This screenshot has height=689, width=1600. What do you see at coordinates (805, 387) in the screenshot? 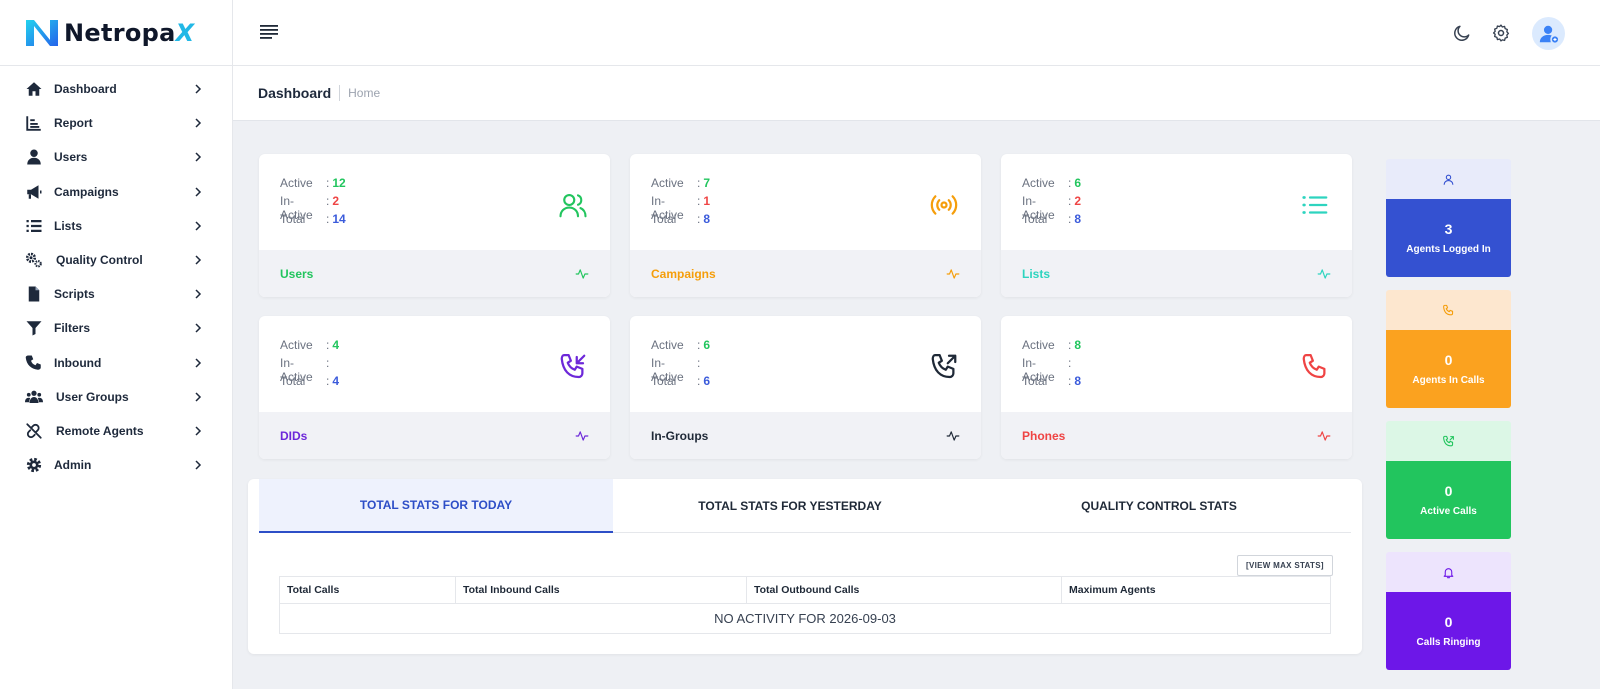
I see `stat-card-in-groups: Active:6 In-Active: Total:6 In-Groups` at bounding box center [805, 387].